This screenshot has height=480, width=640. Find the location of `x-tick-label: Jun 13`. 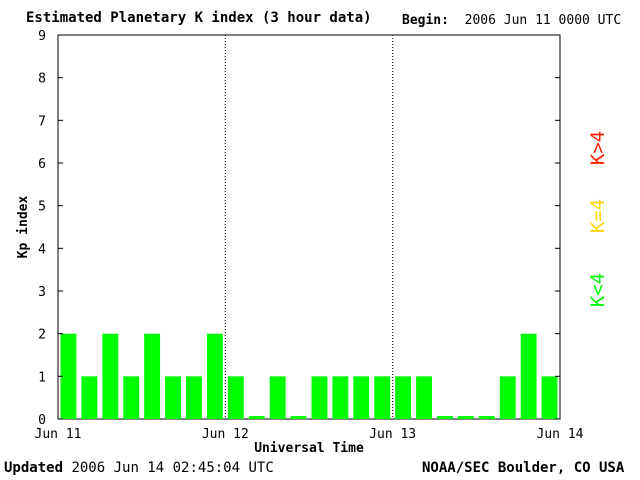

x-tick-label: Jun 13 is located at coordinates (392, 434).